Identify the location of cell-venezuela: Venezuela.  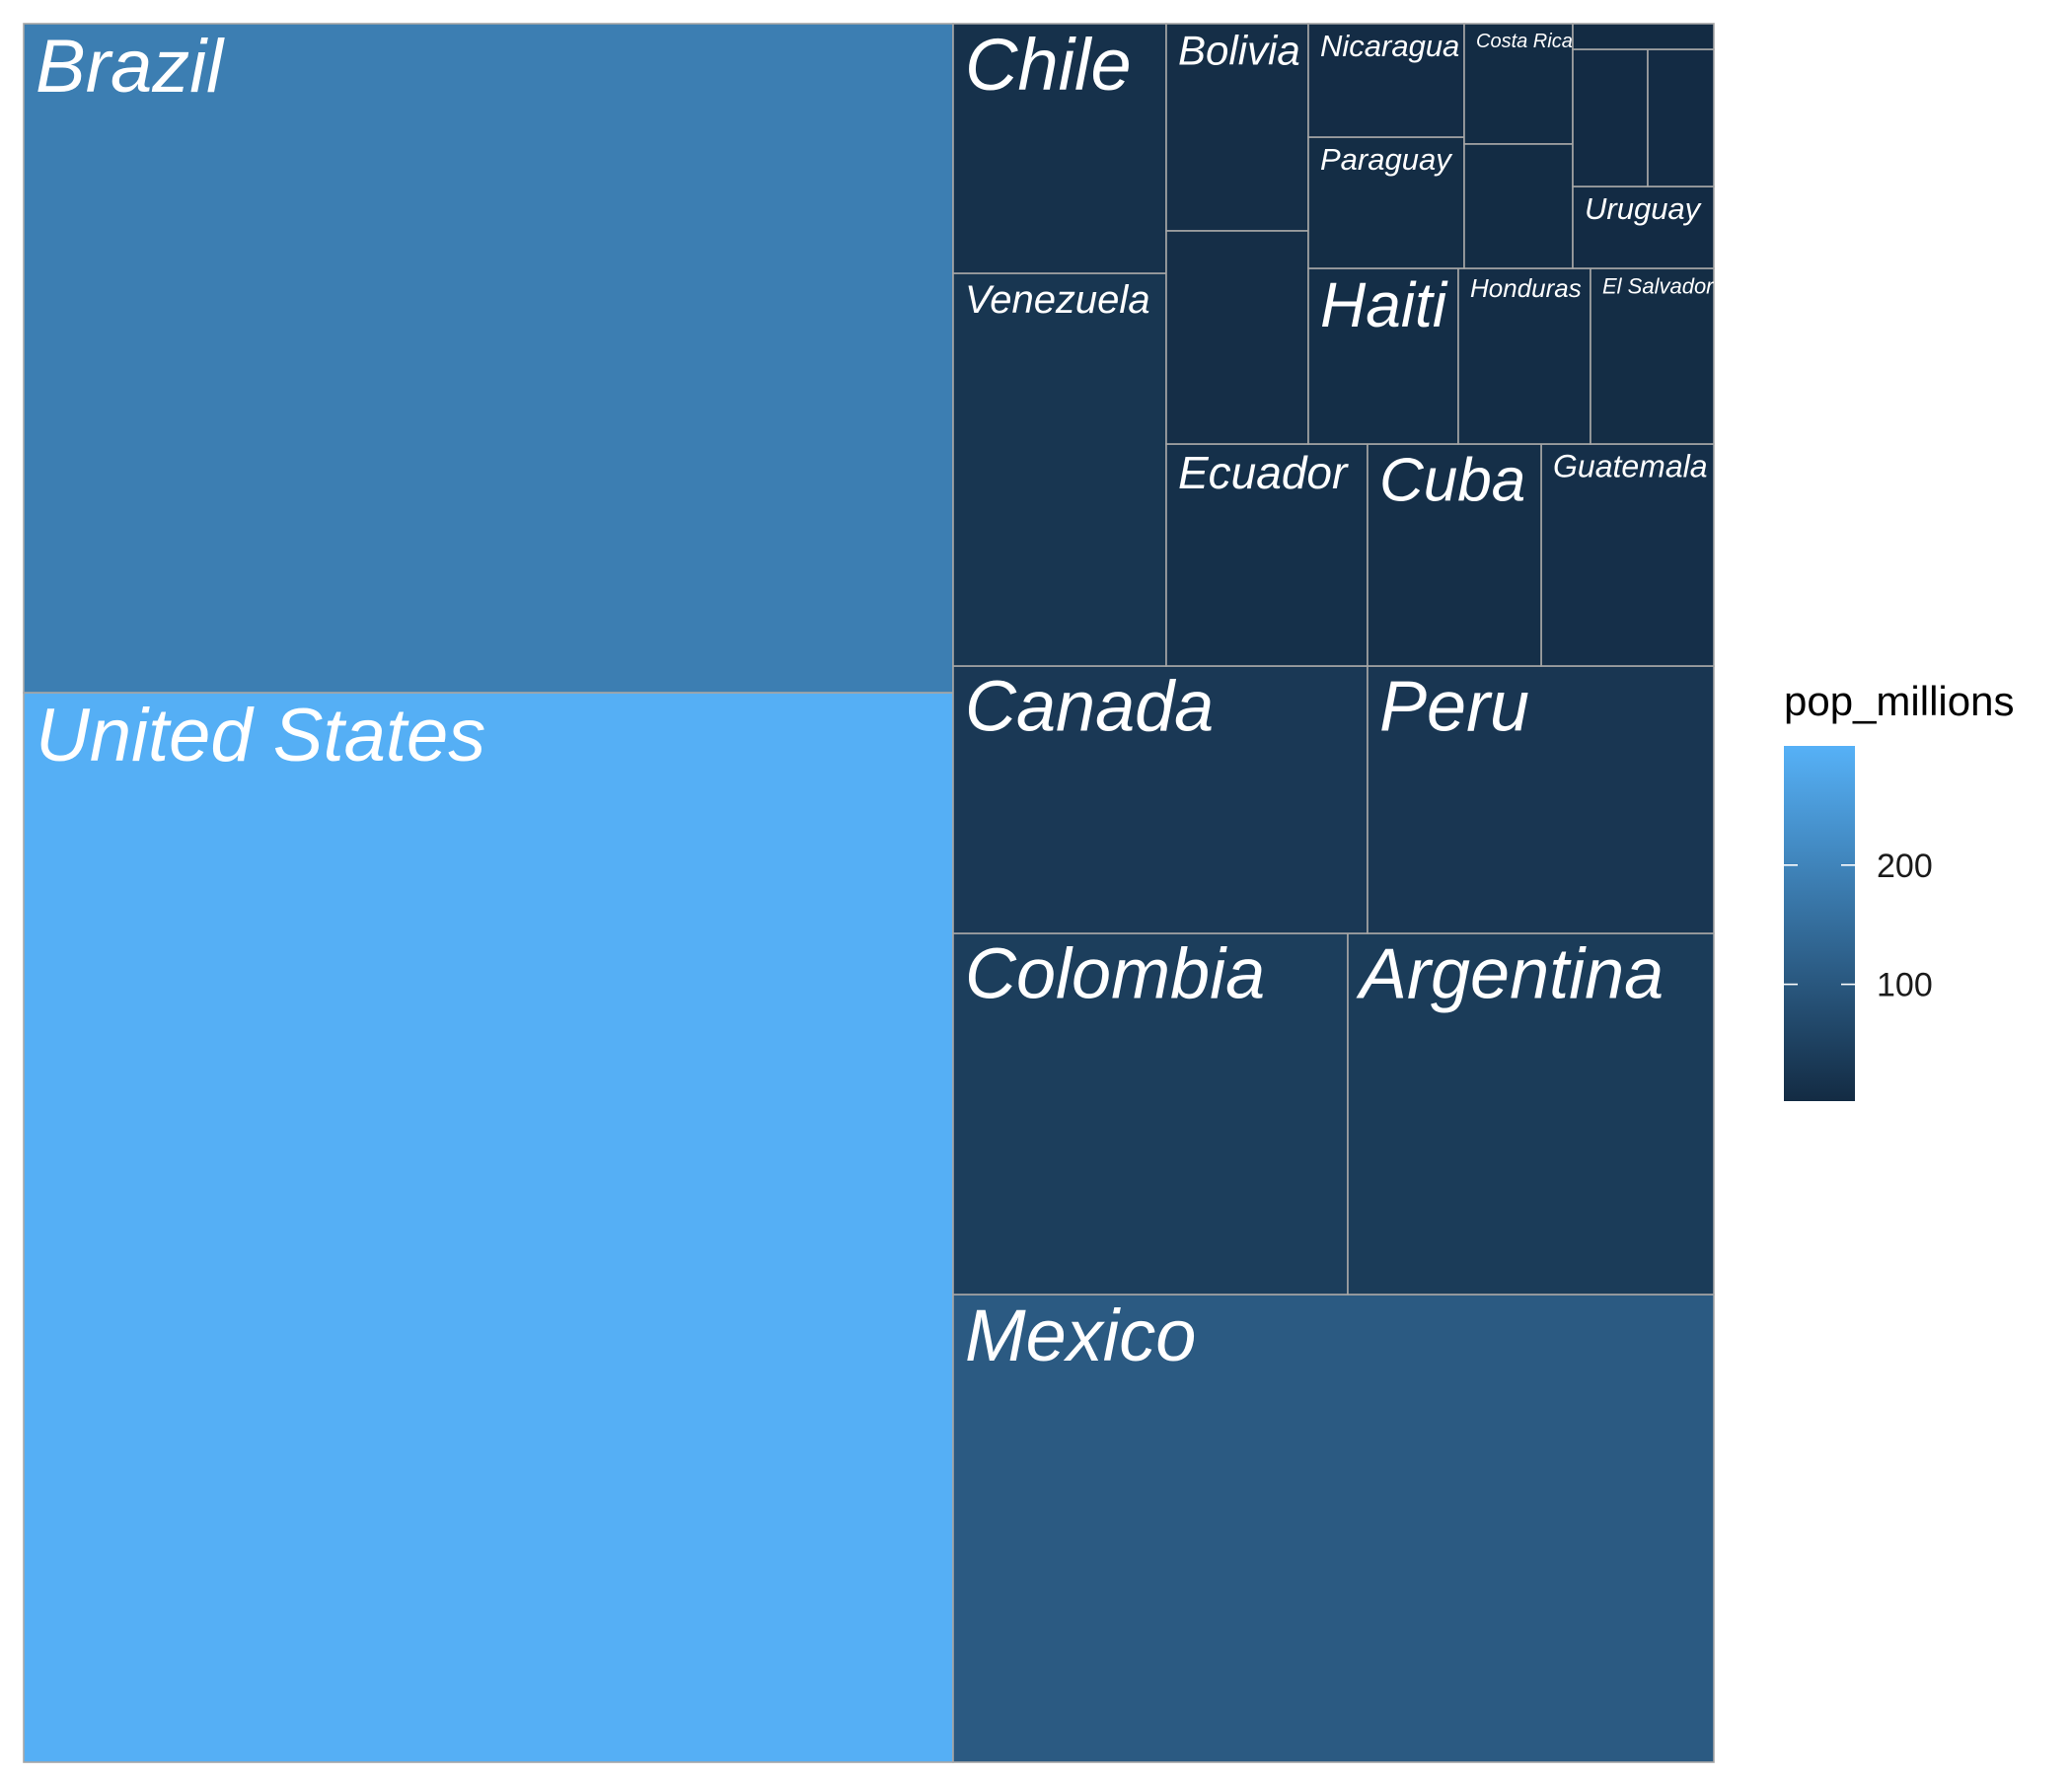
(1060, 470).